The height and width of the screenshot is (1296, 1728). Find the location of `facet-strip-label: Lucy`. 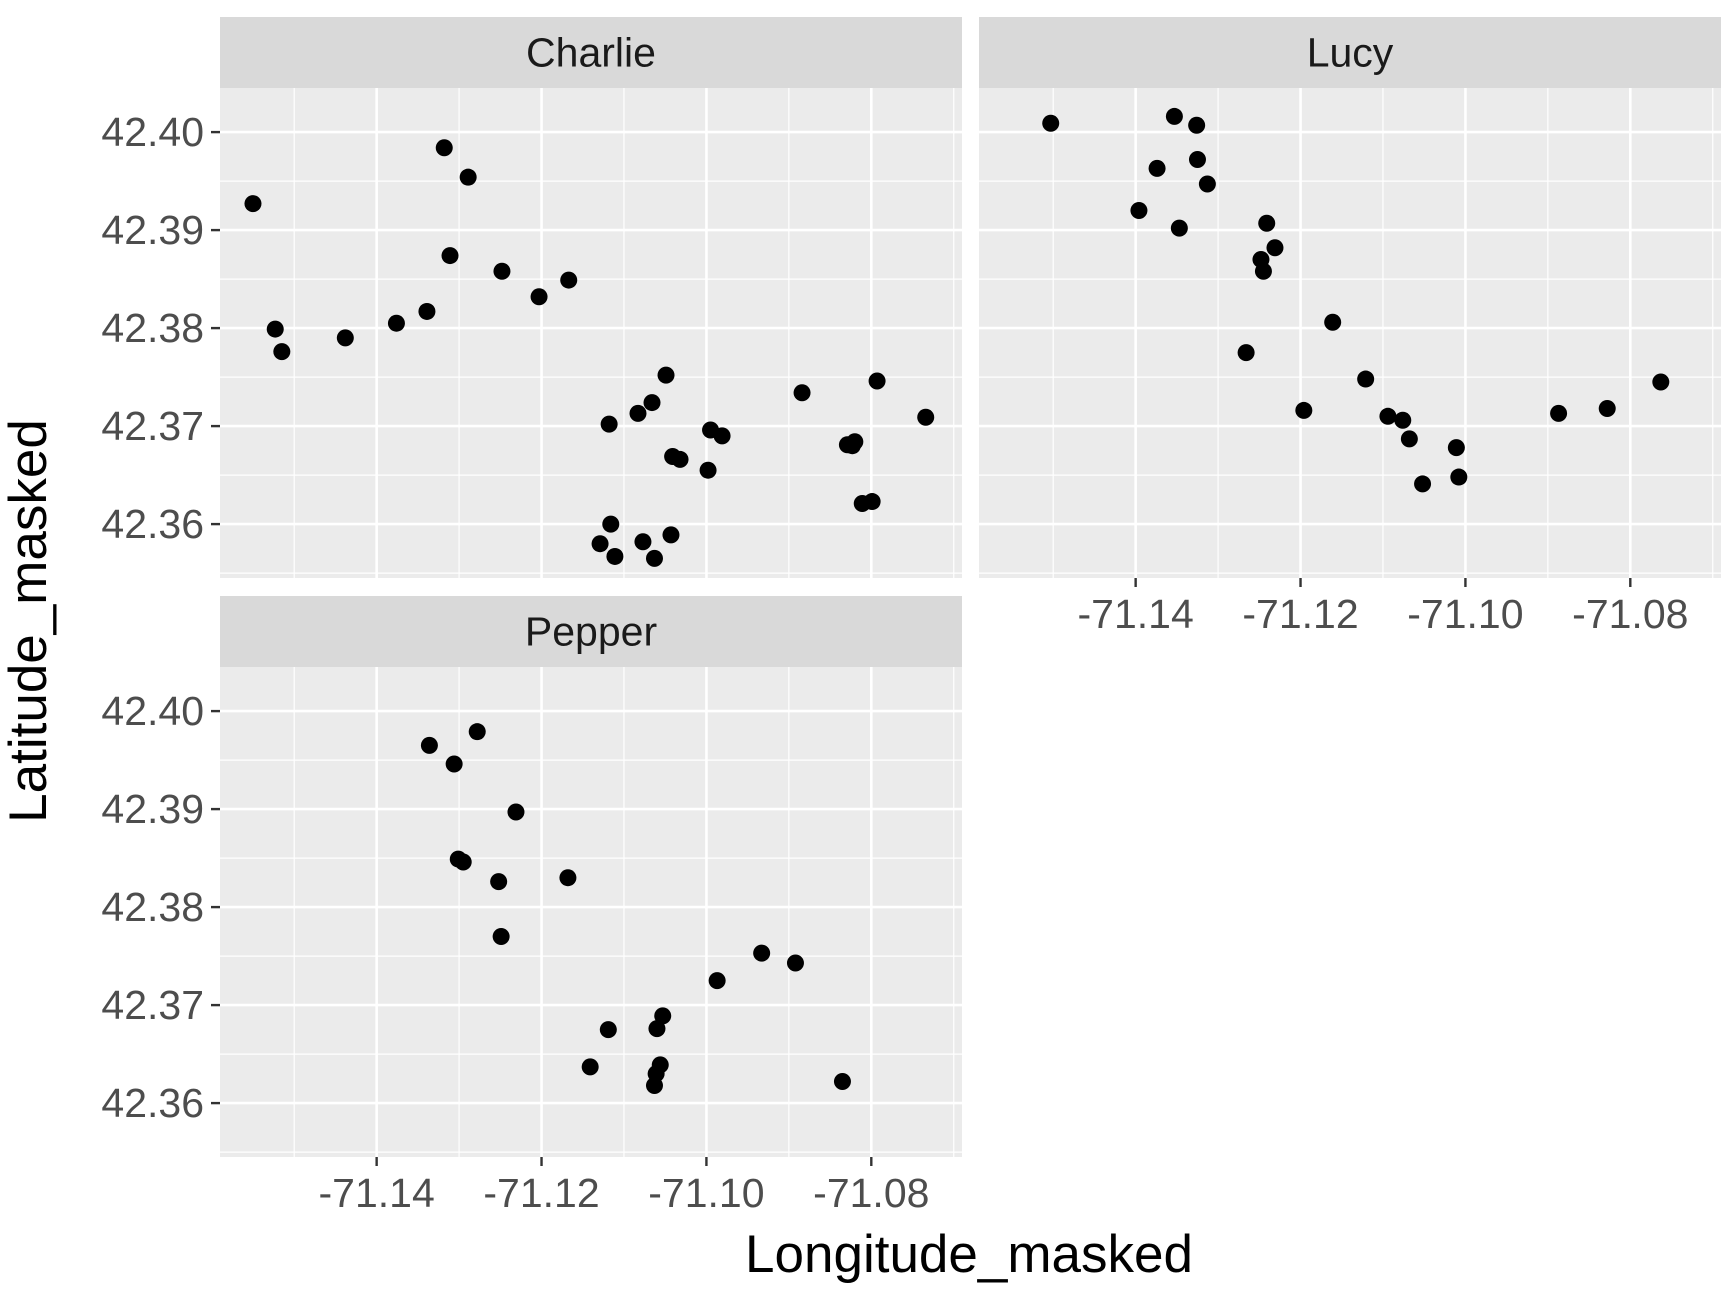

facet-strip-label: Lucy is located at coordinates (1350, 53).